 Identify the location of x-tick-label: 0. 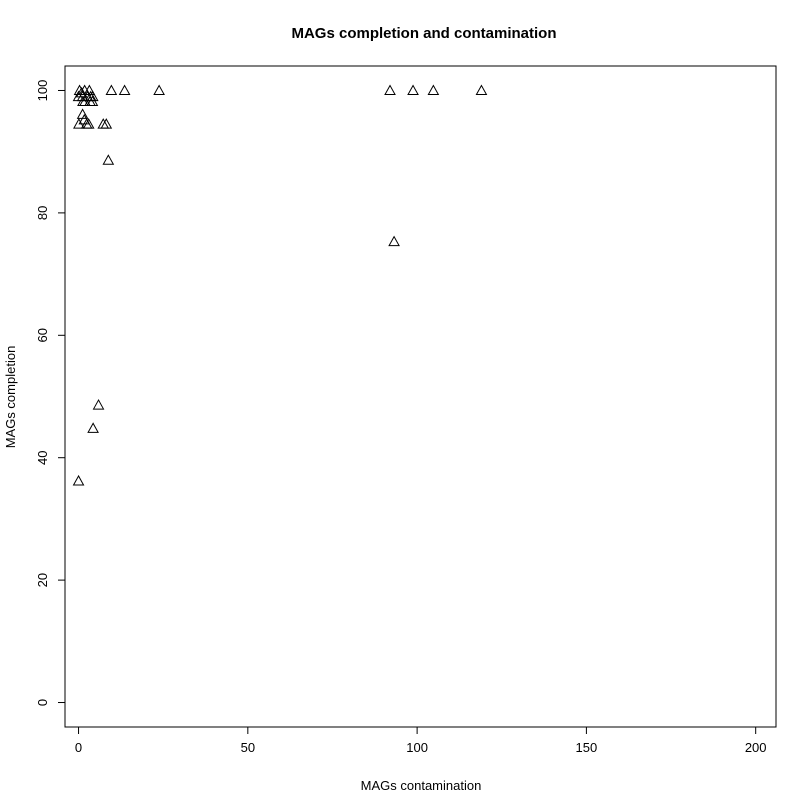
(78, 747).